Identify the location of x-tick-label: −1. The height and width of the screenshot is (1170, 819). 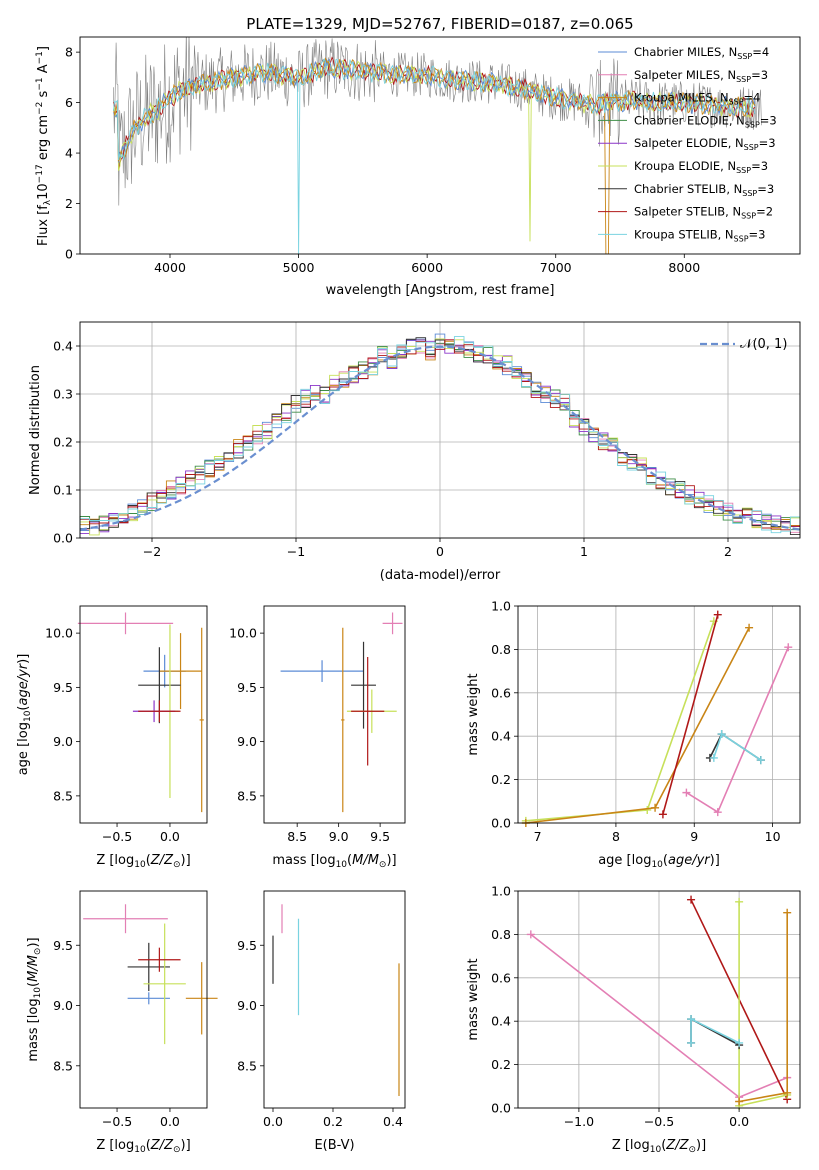
(296, 551).